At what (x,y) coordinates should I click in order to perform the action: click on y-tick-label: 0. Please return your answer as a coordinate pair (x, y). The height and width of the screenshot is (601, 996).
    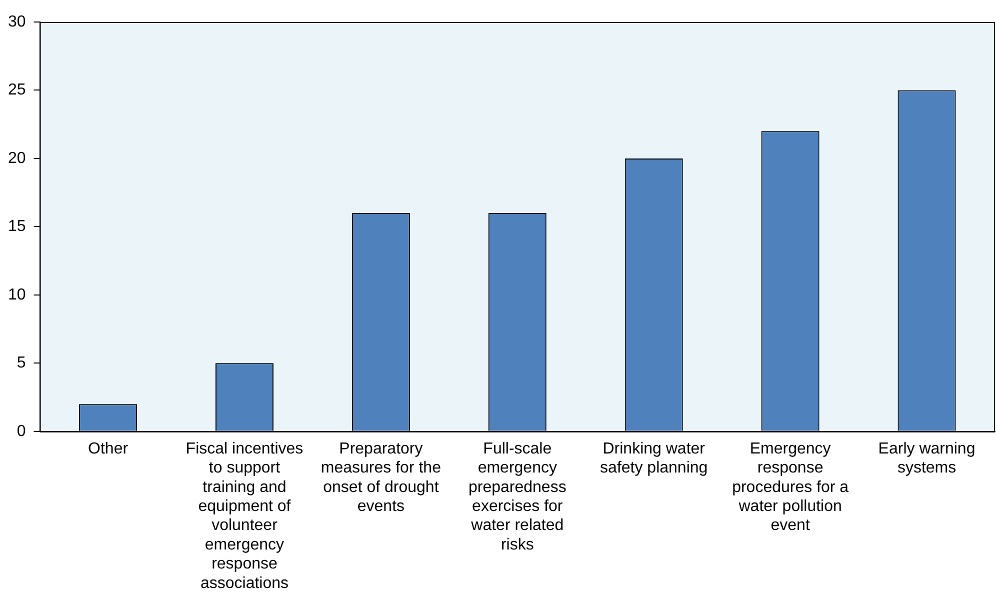
    Looking at the image, I should click on (21, 431).